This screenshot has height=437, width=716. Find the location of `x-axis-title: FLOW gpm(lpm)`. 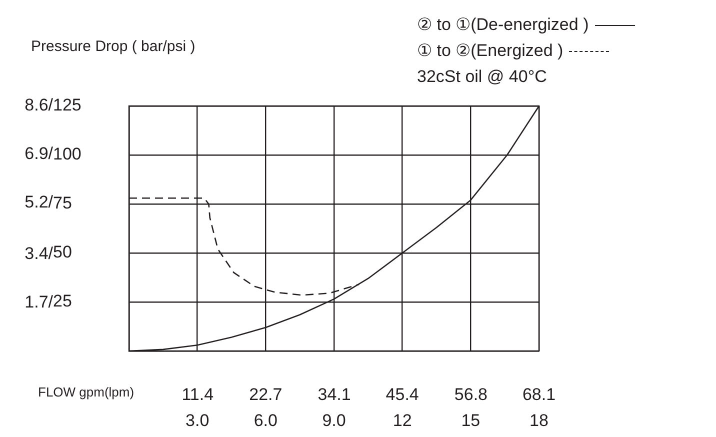

x-axis-title: FLOW gpm(lpm) is located at coordinates (86, 392).